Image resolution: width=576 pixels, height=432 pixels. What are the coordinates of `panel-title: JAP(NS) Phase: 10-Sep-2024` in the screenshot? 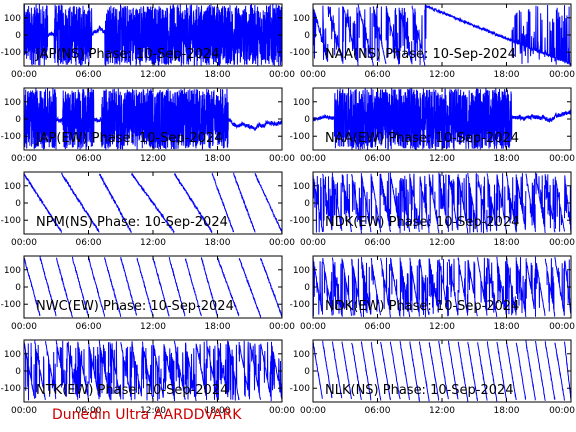 It's located at (127, 54).